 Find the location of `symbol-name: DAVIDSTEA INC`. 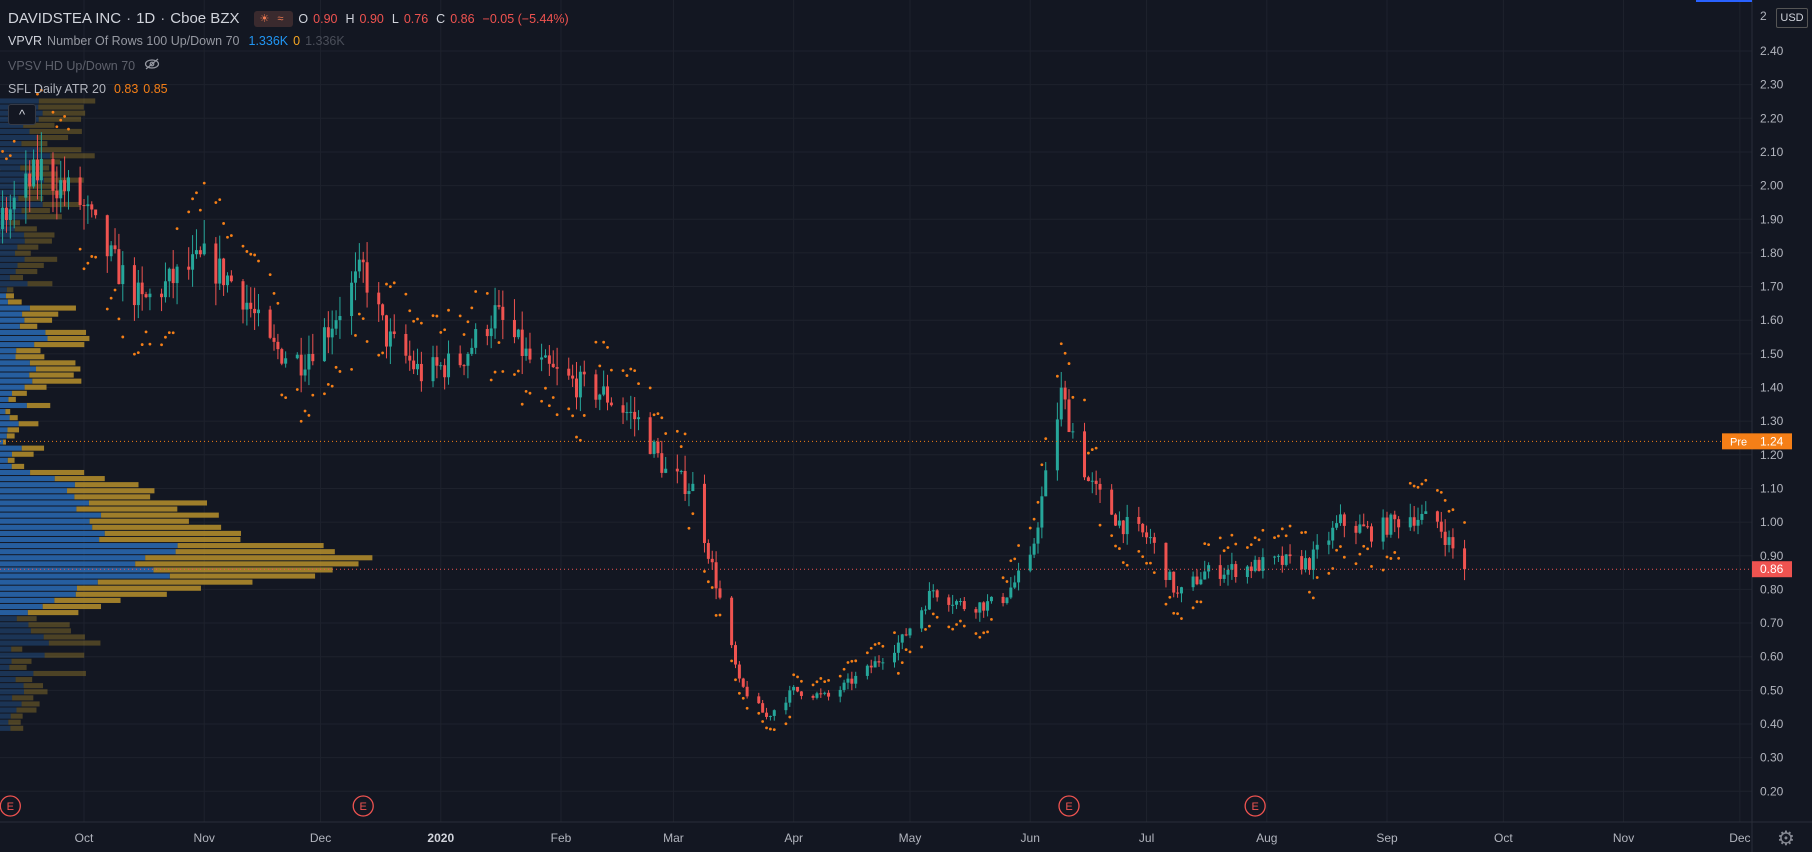

symbol-name: DAVIDSTEA INC is located at coordinates (65, 18).